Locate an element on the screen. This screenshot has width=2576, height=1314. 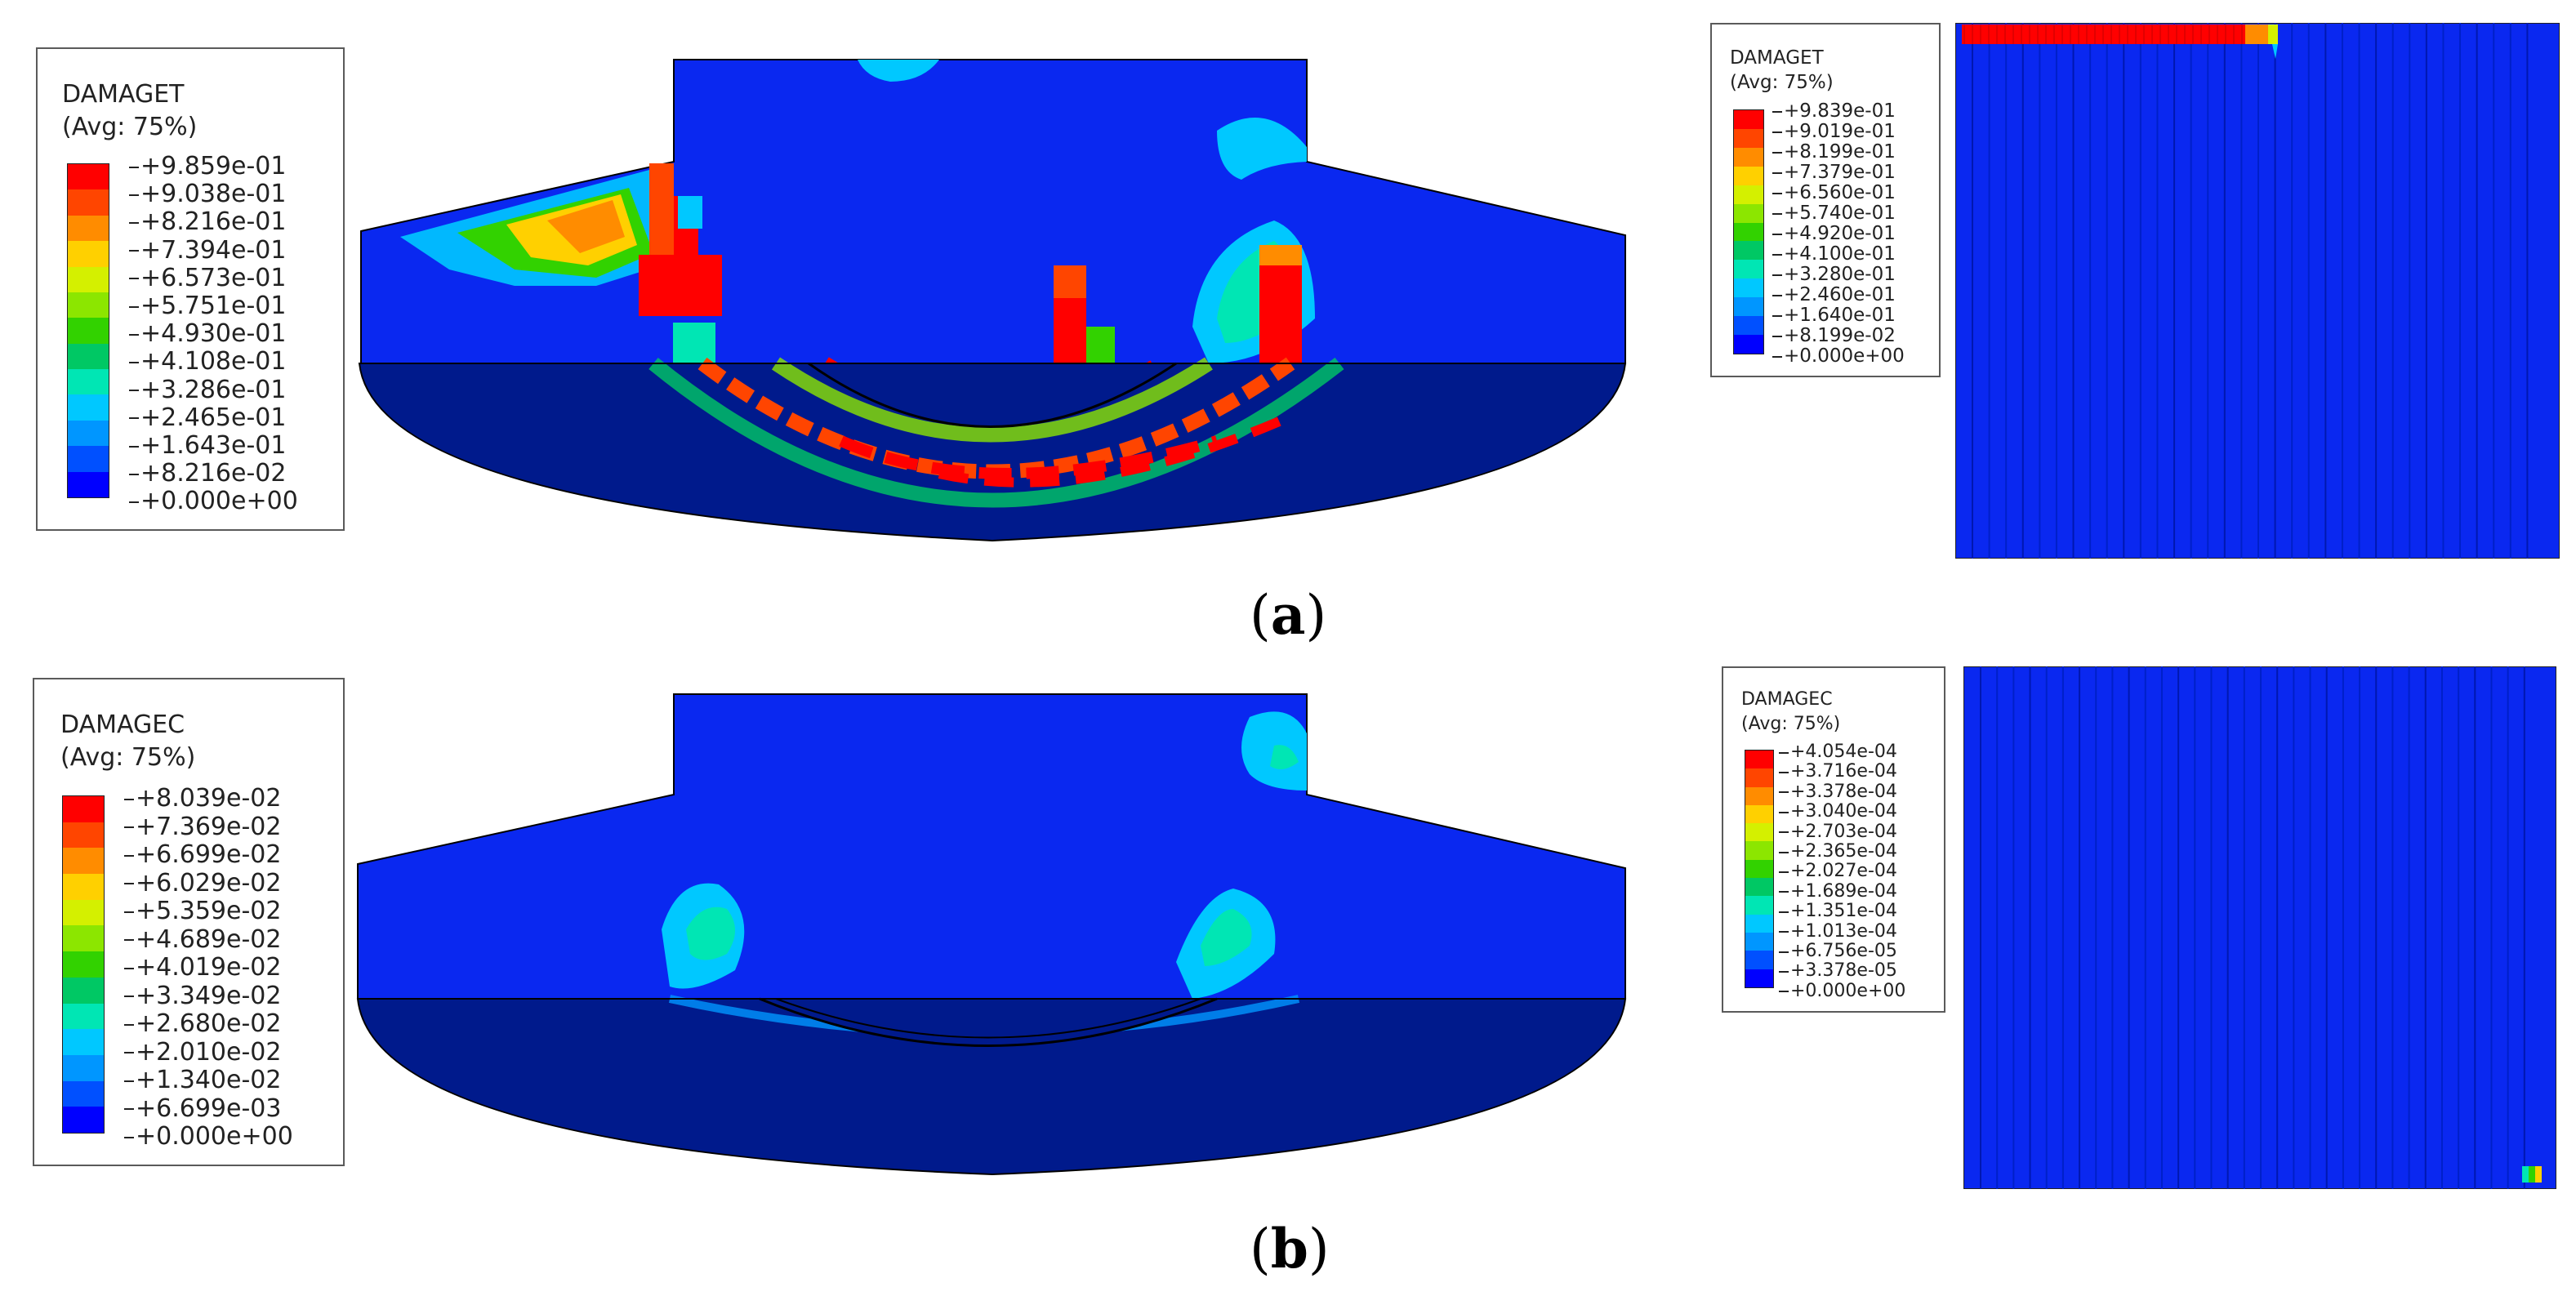
upper-slab is located at coordinates (991, 847).